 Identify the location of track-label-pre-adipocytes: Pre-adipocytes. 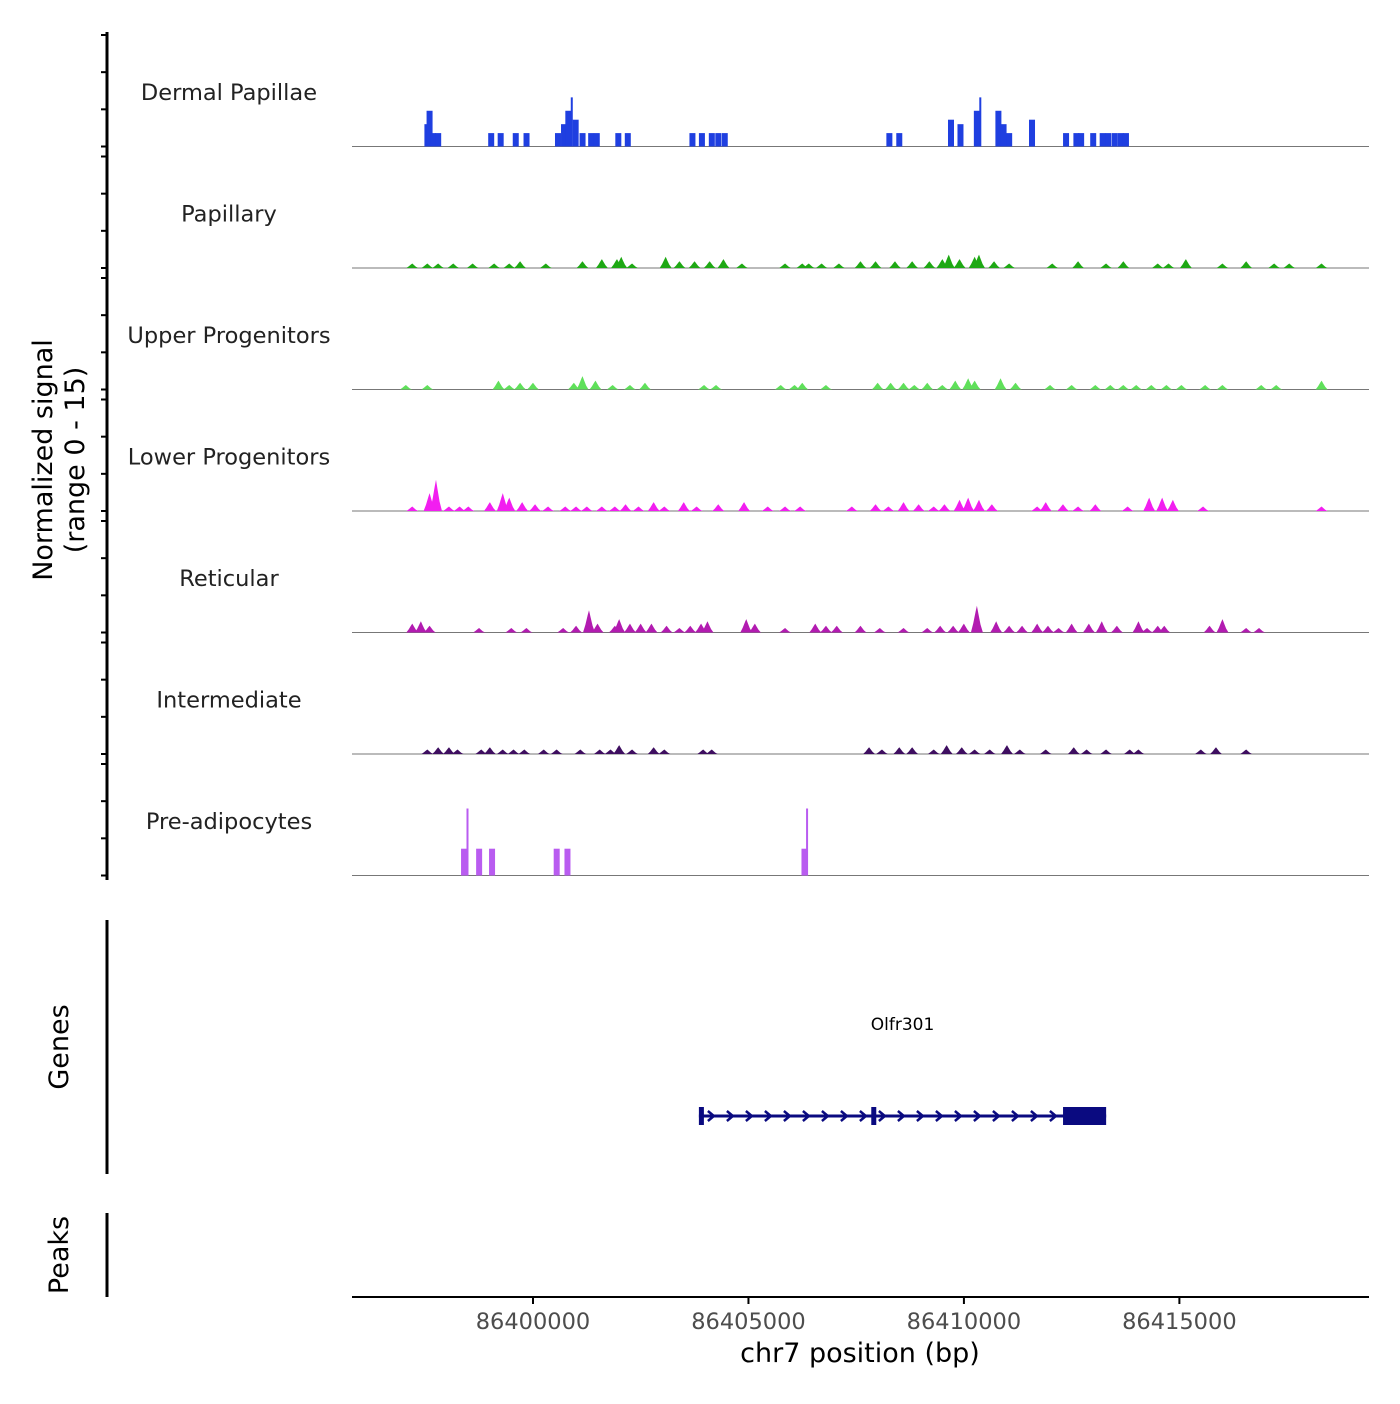
(229, 822).